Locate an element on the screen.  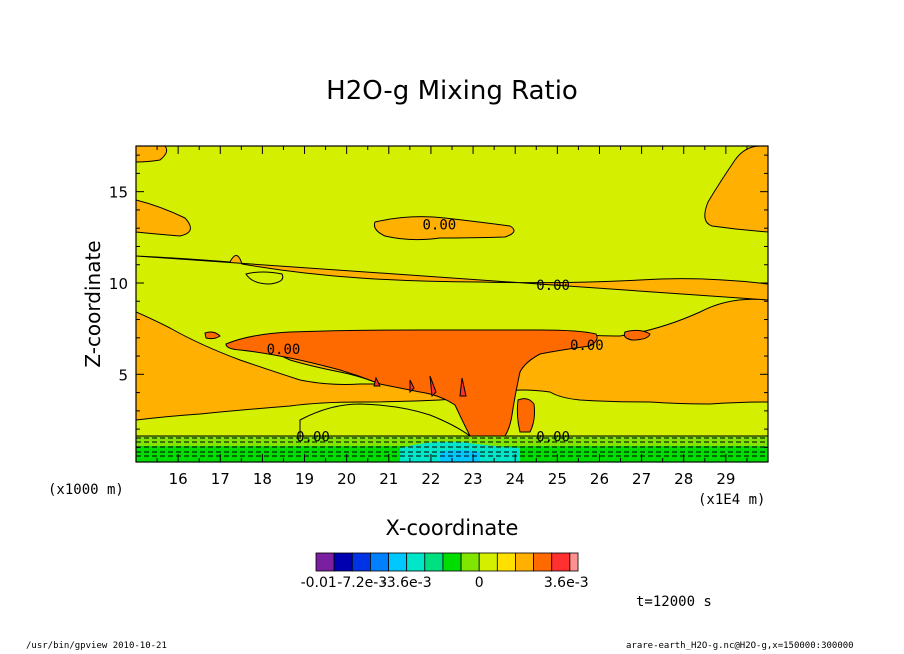
colorbar-tick-label: -0.01 is located at coordinates (319, 583).